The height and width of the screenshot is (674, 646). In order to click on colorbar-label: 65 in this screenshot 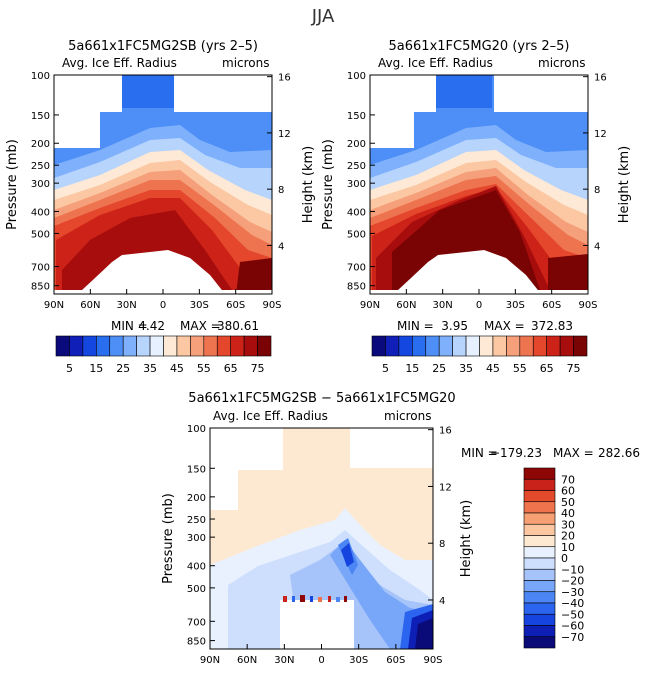, I will do `click(231, 368)`.